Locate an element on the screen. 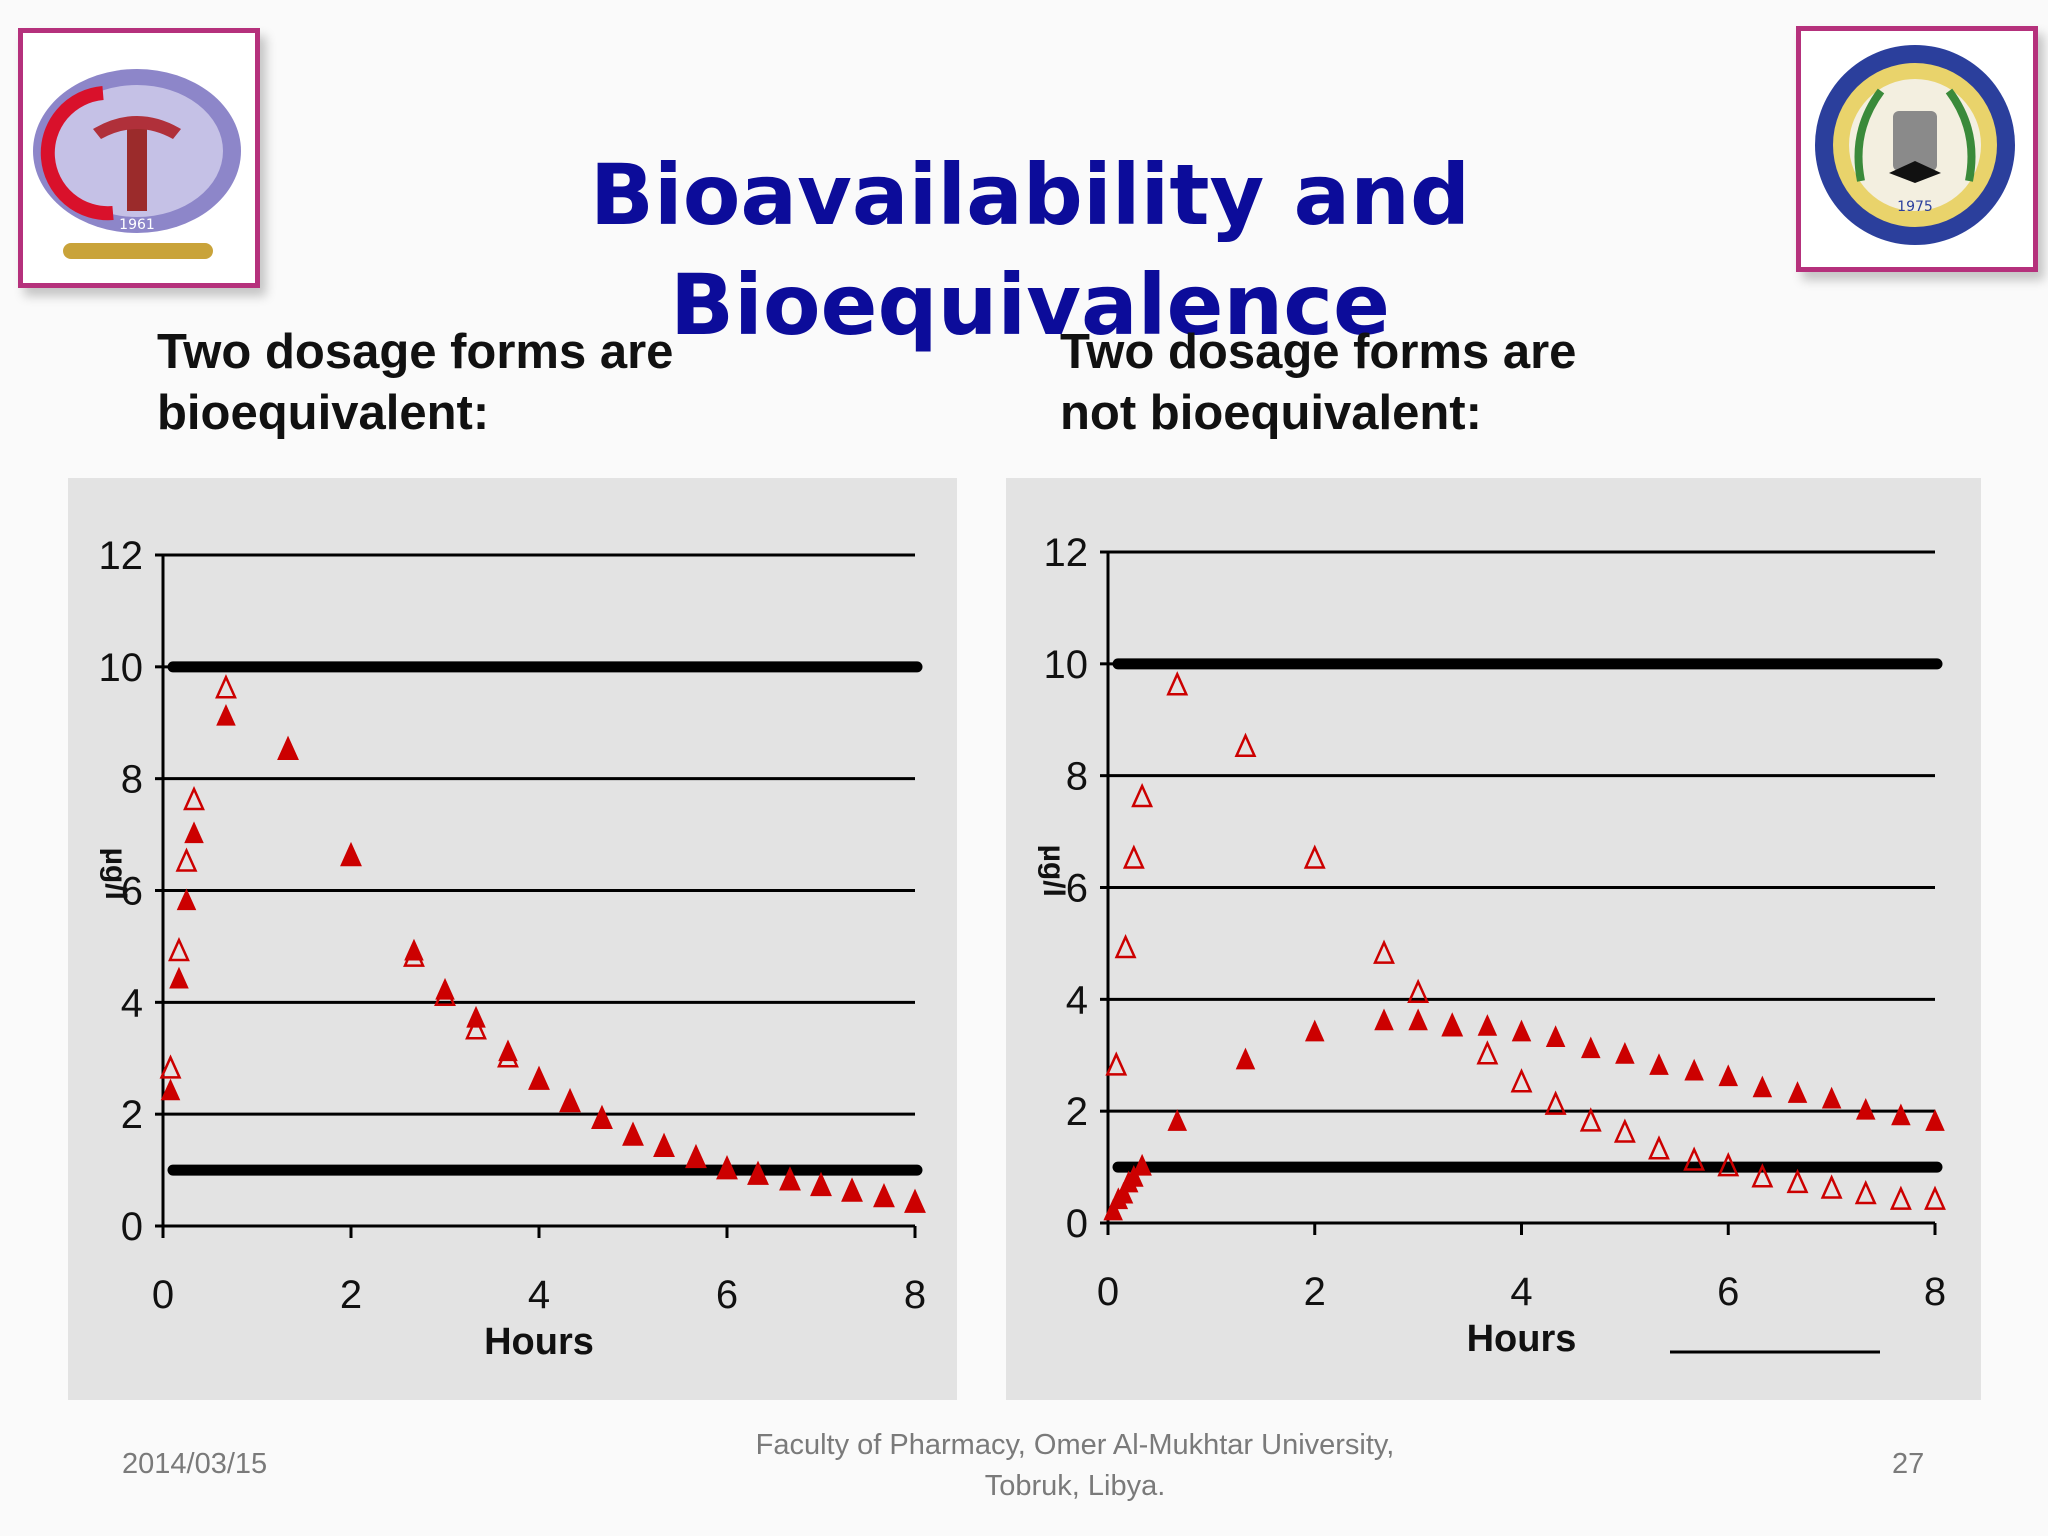  seal-year-text: 1975 is located at coordinates (1915, 207).